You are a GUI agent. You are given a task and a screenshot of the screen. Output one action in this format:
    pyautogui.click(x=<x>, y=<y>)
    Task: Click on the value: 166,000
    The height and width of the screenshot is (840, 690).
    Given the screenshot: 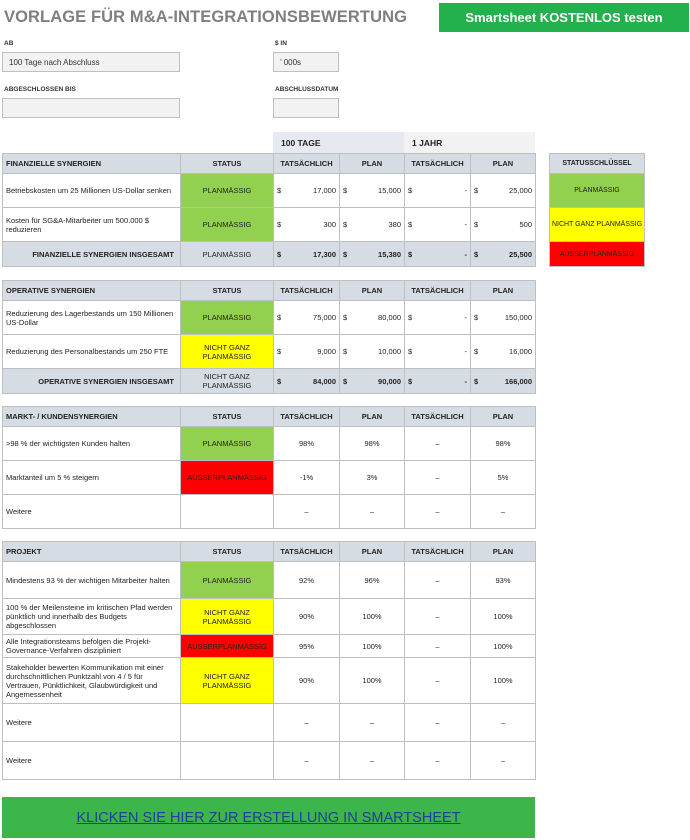 What is the action you would take?
    pyautogui.click(x=518, y=381)
    